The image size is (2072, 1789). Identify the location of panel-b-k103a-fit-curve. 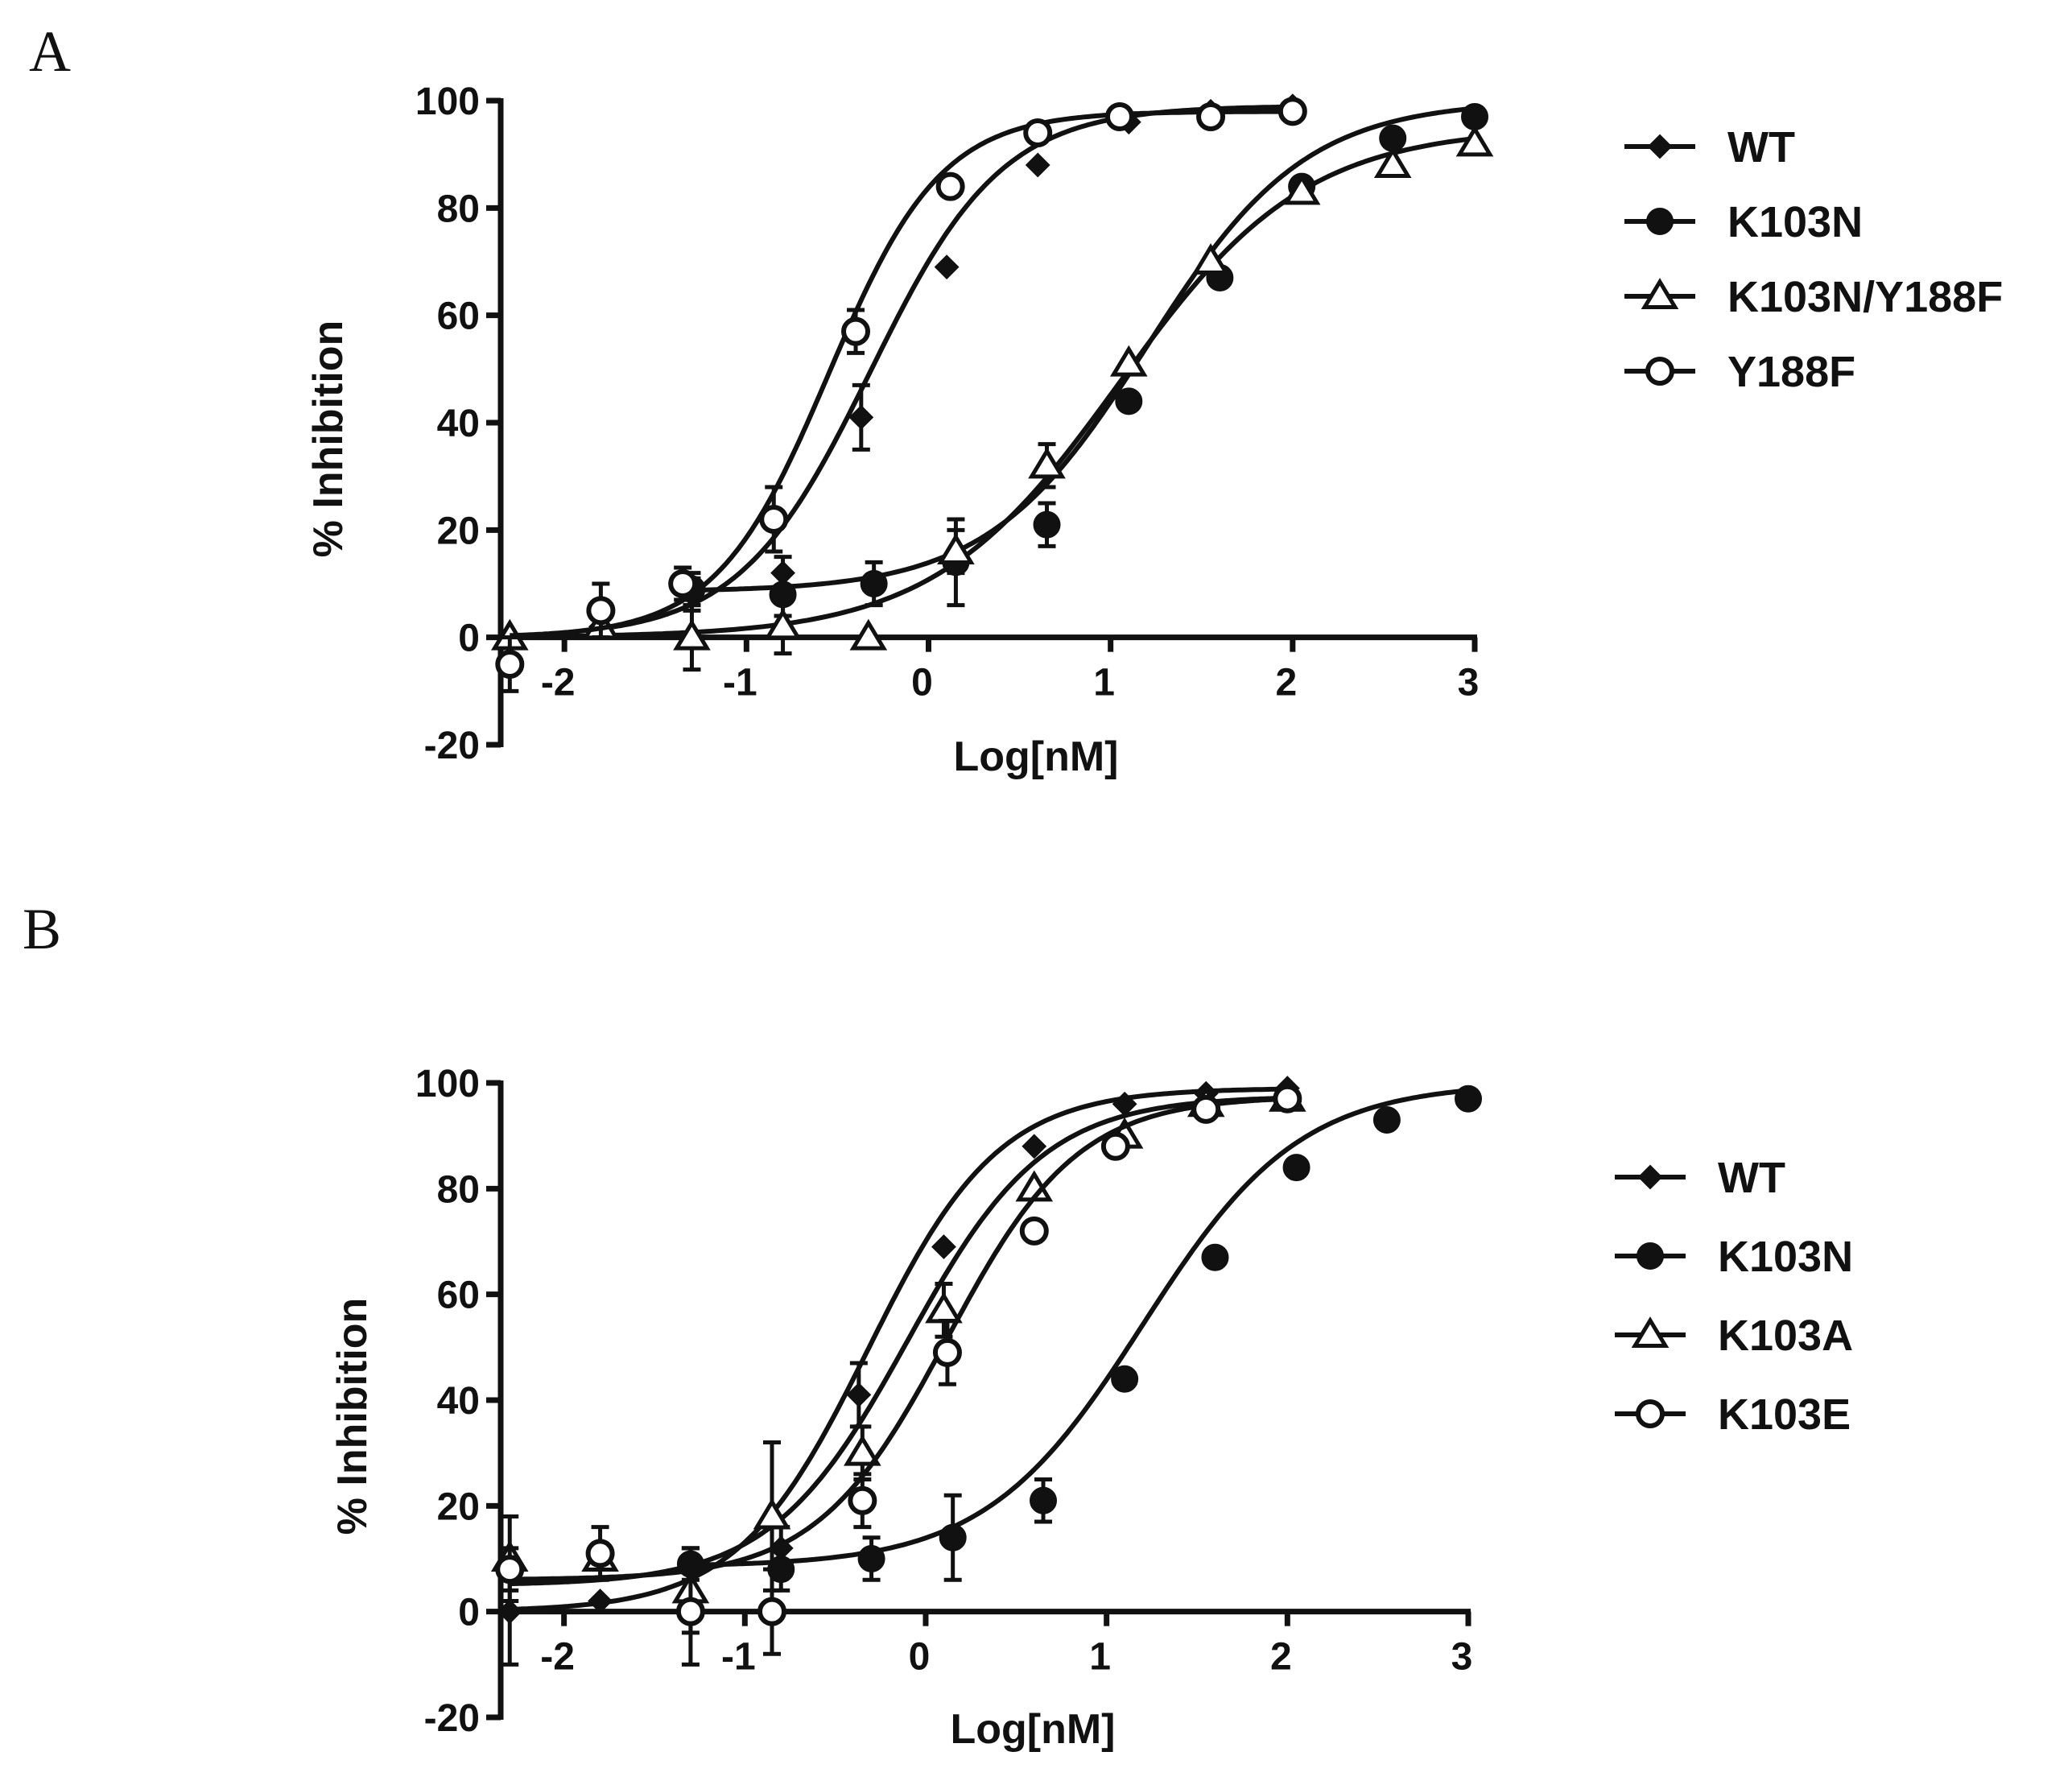
(899, 1340).